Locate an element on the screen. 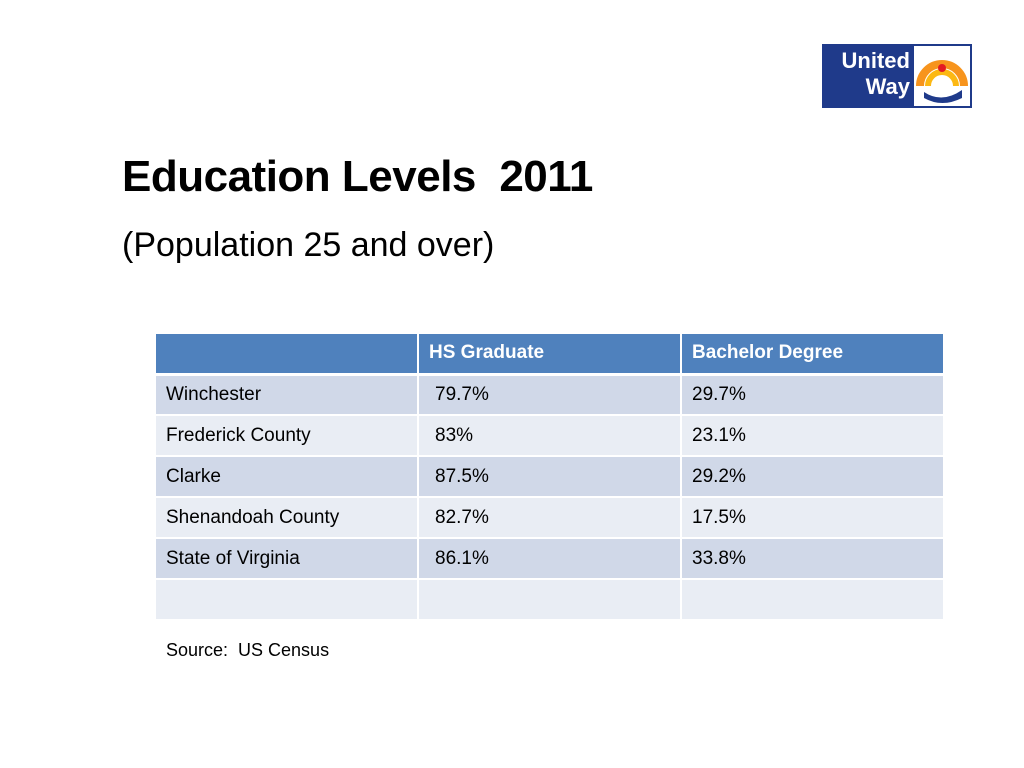  table-row: Shenandoah County 82.7% 17.5% is located at coordinates (549, 517).